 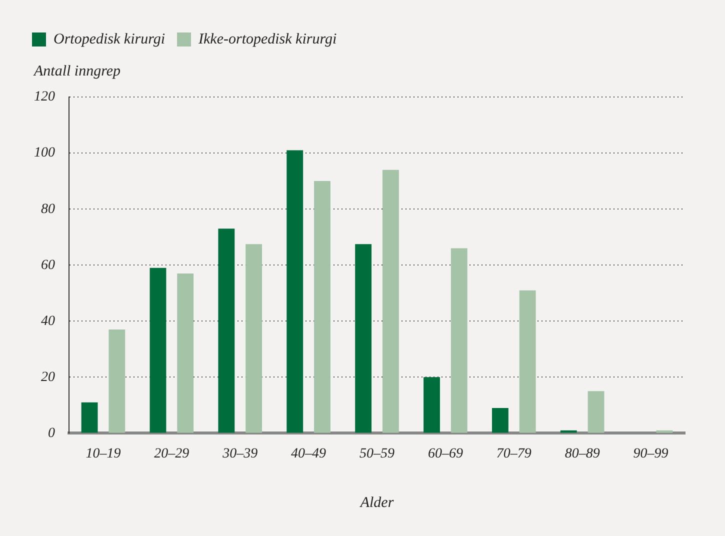 What do you see at coordinates (650, 454) in the screenshot?
I see `x-tick-label: 90–99` at bounding box center [650, 454].